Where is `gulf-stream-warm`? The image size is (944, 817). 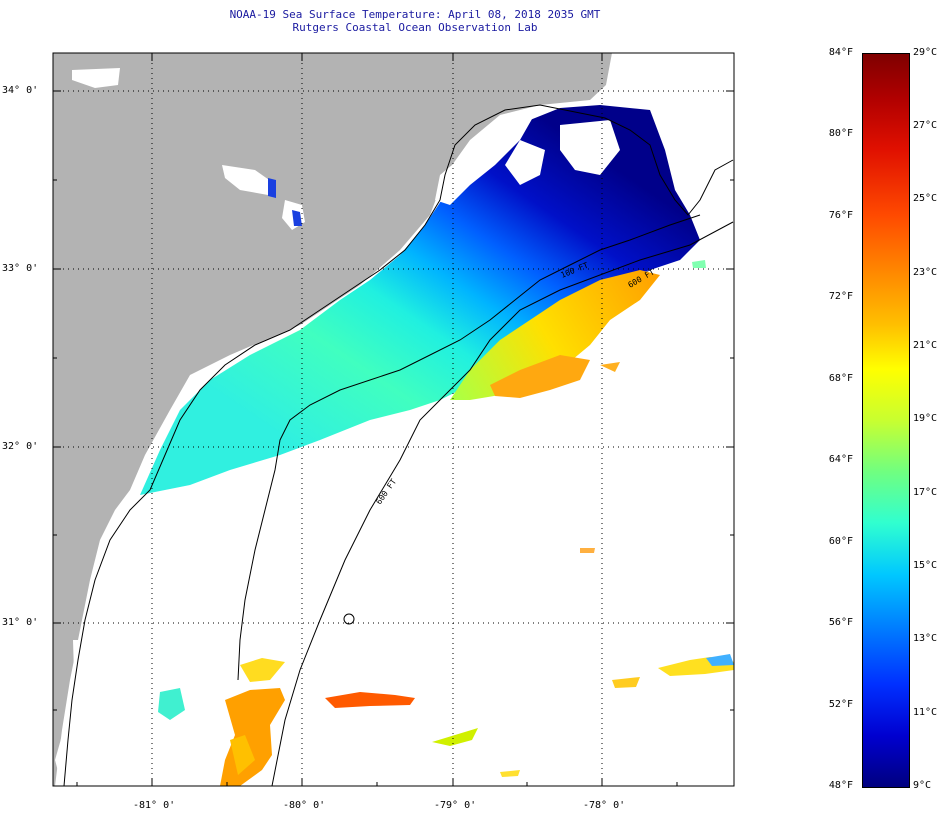 gulf-stream-warm is located at coordinates (555, 335).